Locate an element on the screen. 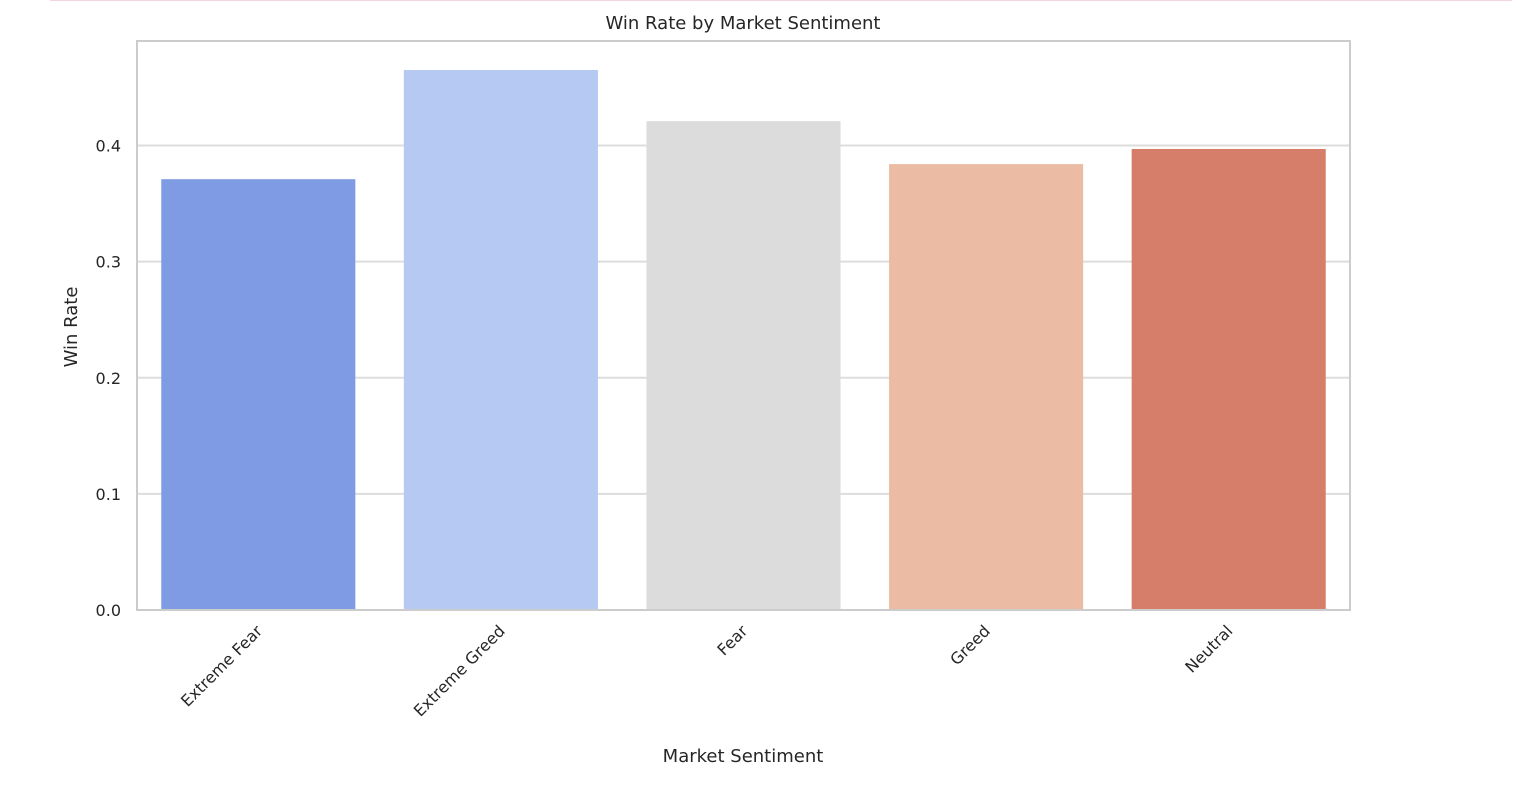 The image size is (1523, 788). y-tick-labels: 0.0 0.1 0.2 0.3 0.4 is located at coordinates (108, 378).